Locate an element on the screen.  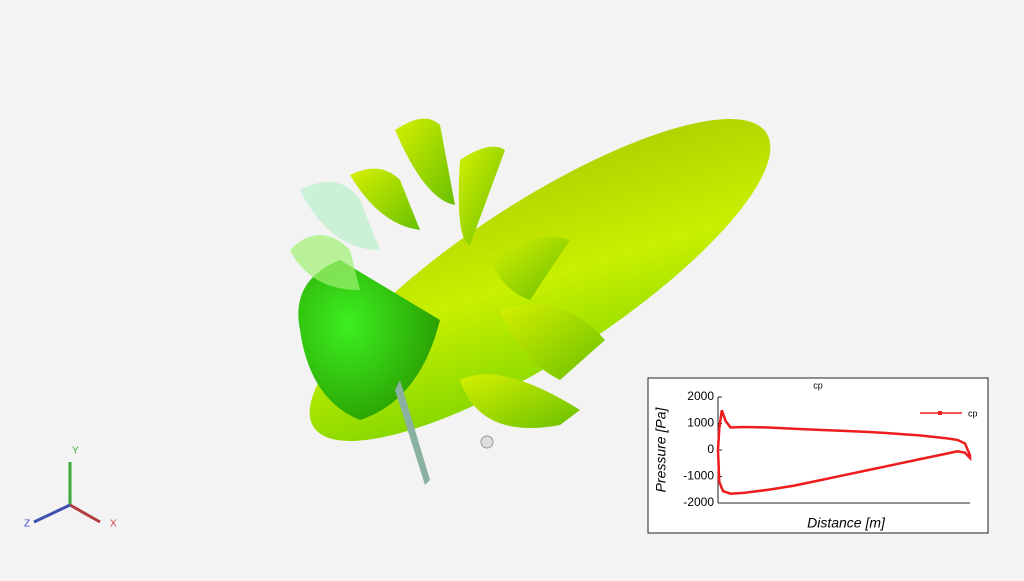
legend-label: cp is located at coordinates (973, 413).